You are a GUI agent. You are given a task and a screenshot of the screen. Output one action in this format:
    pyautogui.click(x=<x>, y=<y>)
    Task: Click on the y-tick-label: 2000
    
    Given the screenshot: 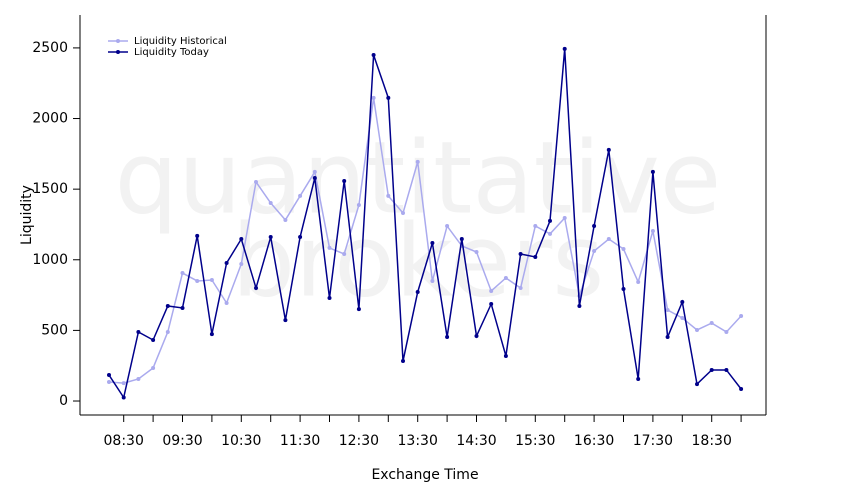 What is the action you would take?
    pyautogui.click(x=50, y=119)
    